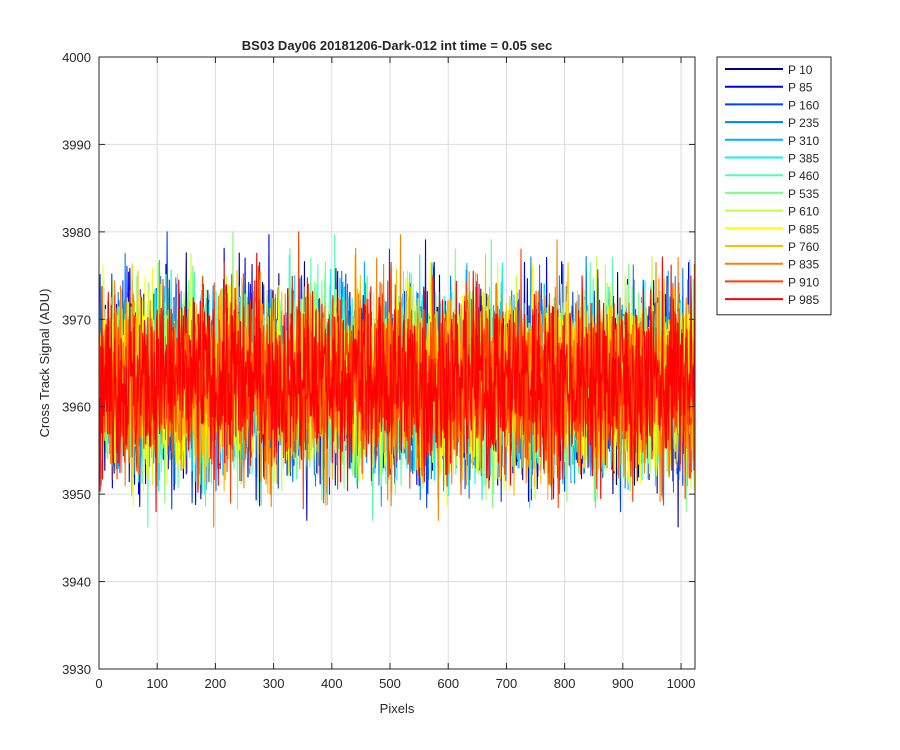  I want to click on legend-label: P 310, so click(803, 141).